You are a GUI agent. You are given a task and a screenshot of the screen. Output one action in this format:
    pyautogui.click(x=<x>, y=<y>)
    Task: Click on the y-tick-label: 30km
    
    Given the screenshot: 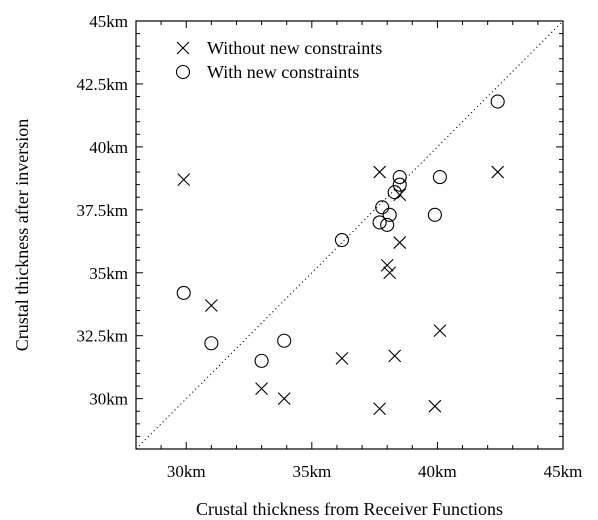 What is the action you would take?
    pyautogui.click(x=108, y=399)
    